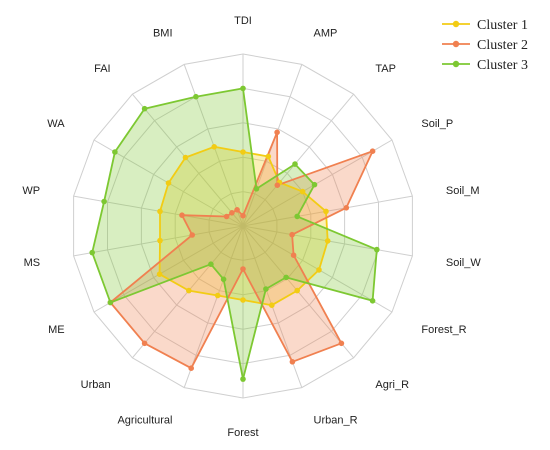  Describe the element at coordinates (104, 201) in the screenshot. I see `cluster-3-point-wp` at that location.